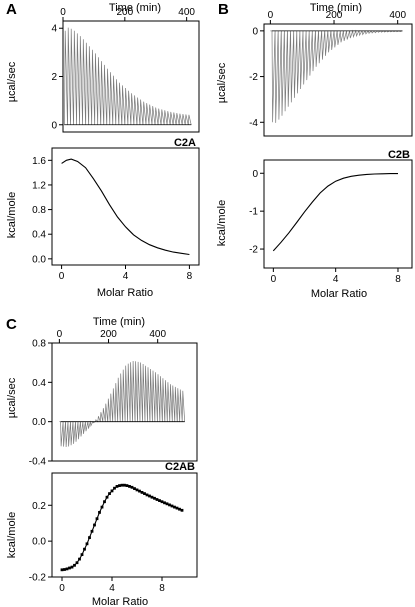  I want to click on panel-a-isotherm-fit-line, so click(125, 207).